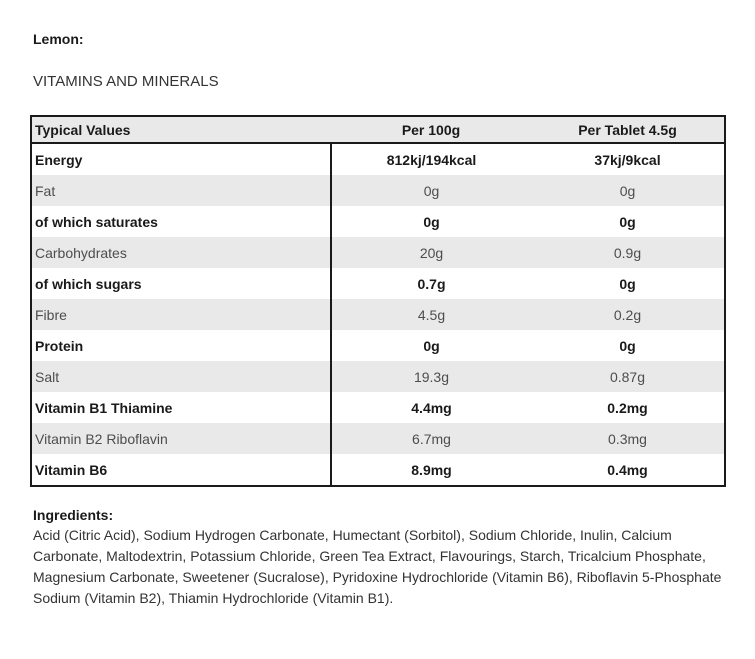 This screenshot has height=659, width=755. I want to click on column-header-per-100g: Per 100g, so click(431, 130).